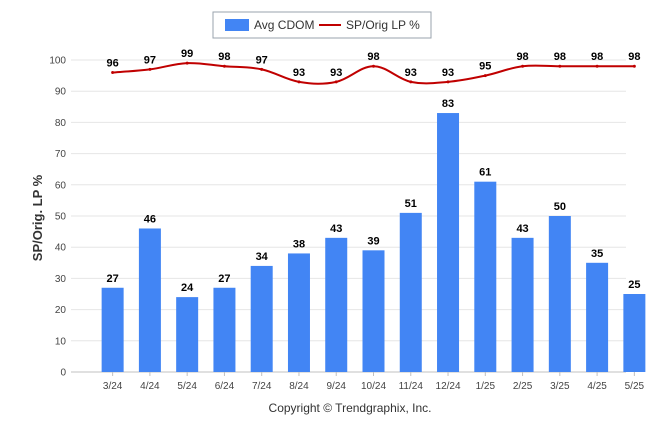 This screenshot has width=646, height=434. I want to click on line-value-label: 99, so click(187, 54).